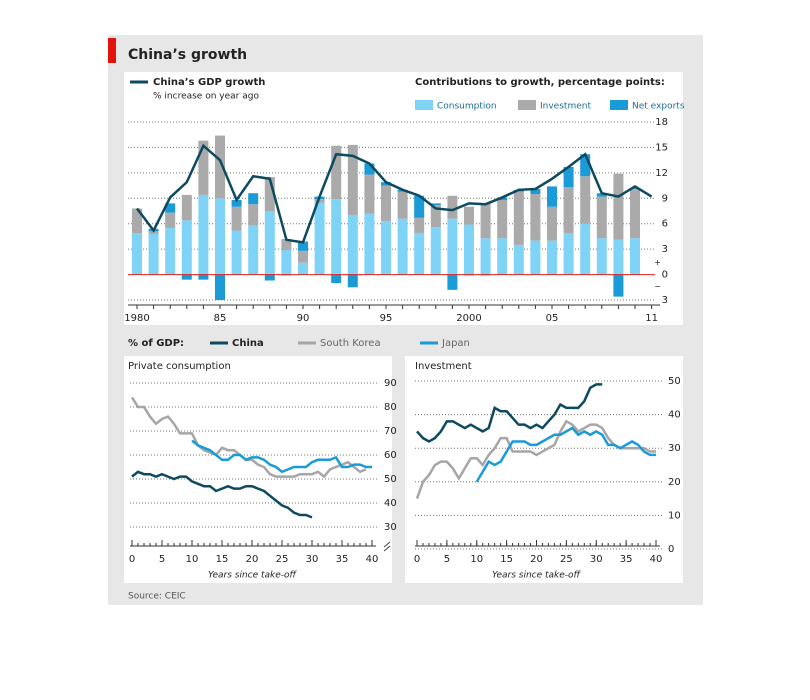 The width and height of the screenshot is (810, 700). Describe the element at coordinates (661, 122) in the screenshot. I see `y-tick-label: 18` at that location.